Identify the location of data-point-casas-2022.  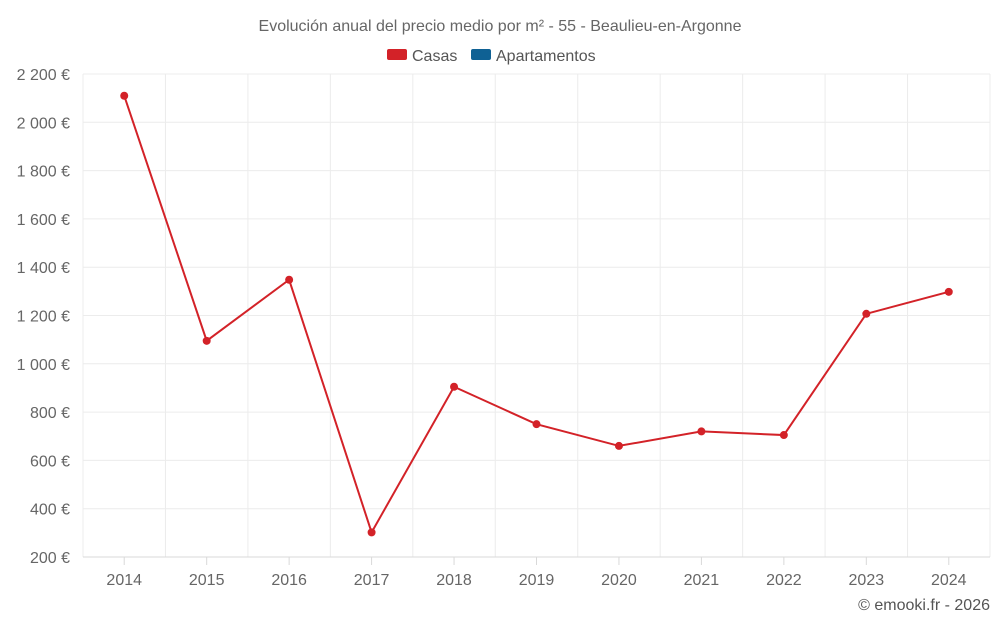
(783, 435).